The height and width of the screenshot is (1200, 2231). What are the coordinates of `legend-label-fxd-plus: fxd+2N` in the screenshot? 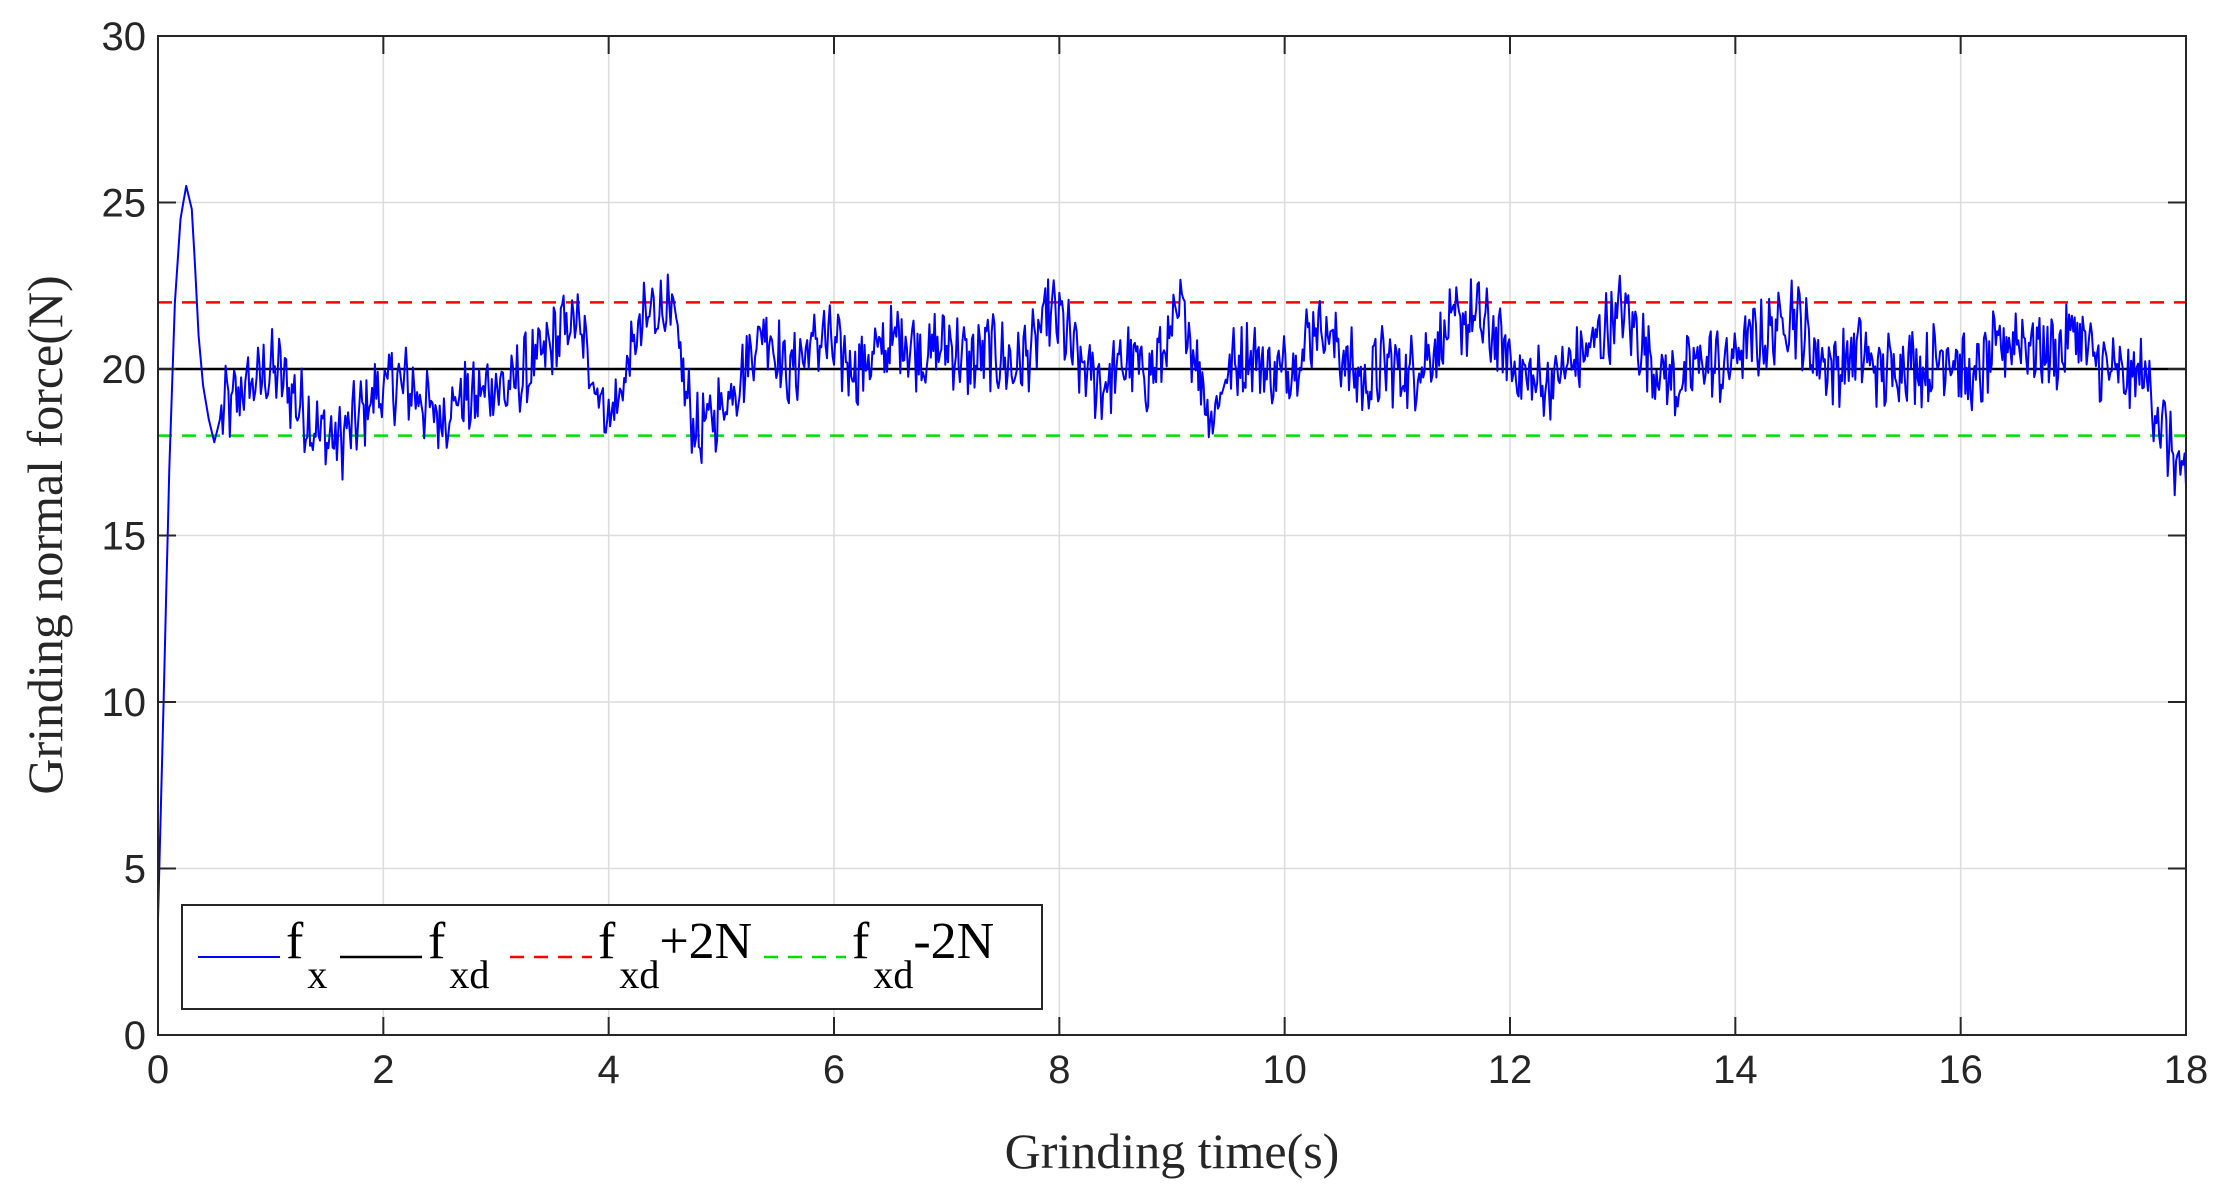 It's located at (675, 955).